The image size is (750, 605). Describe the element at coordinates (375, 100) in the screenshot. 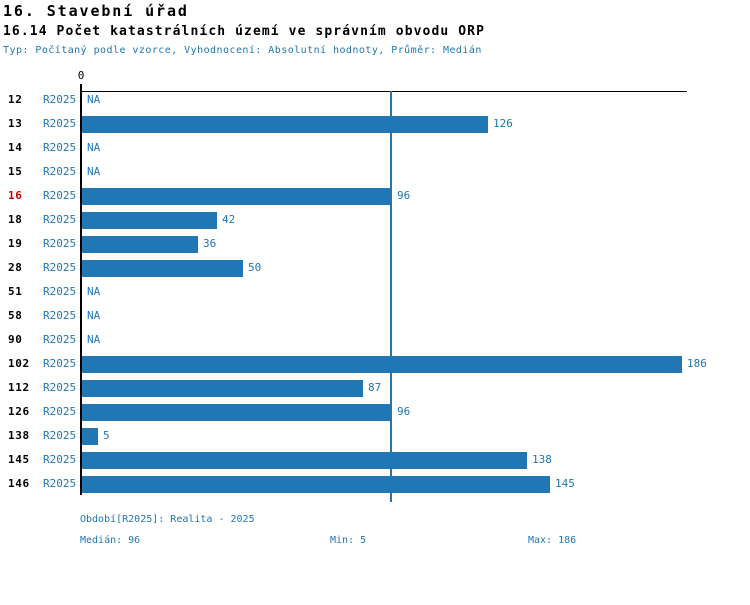

I see `chart-row: 12 R2025 NA` at that location.